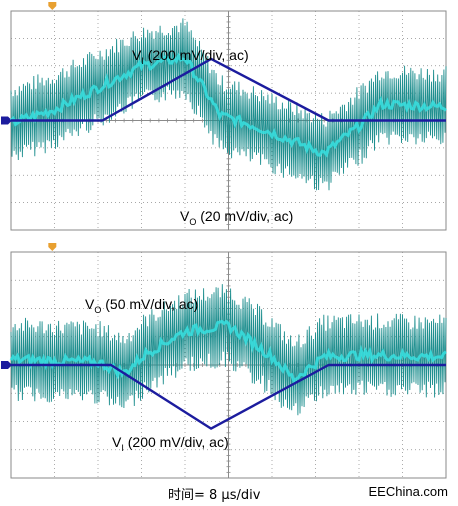 The image size is (458, 506). What do you see at coordinates (236, 217) in the screenshot?
I see `annotation-label-vo: VO (20 mV/div, ac)` at bounding box center [236, 217].